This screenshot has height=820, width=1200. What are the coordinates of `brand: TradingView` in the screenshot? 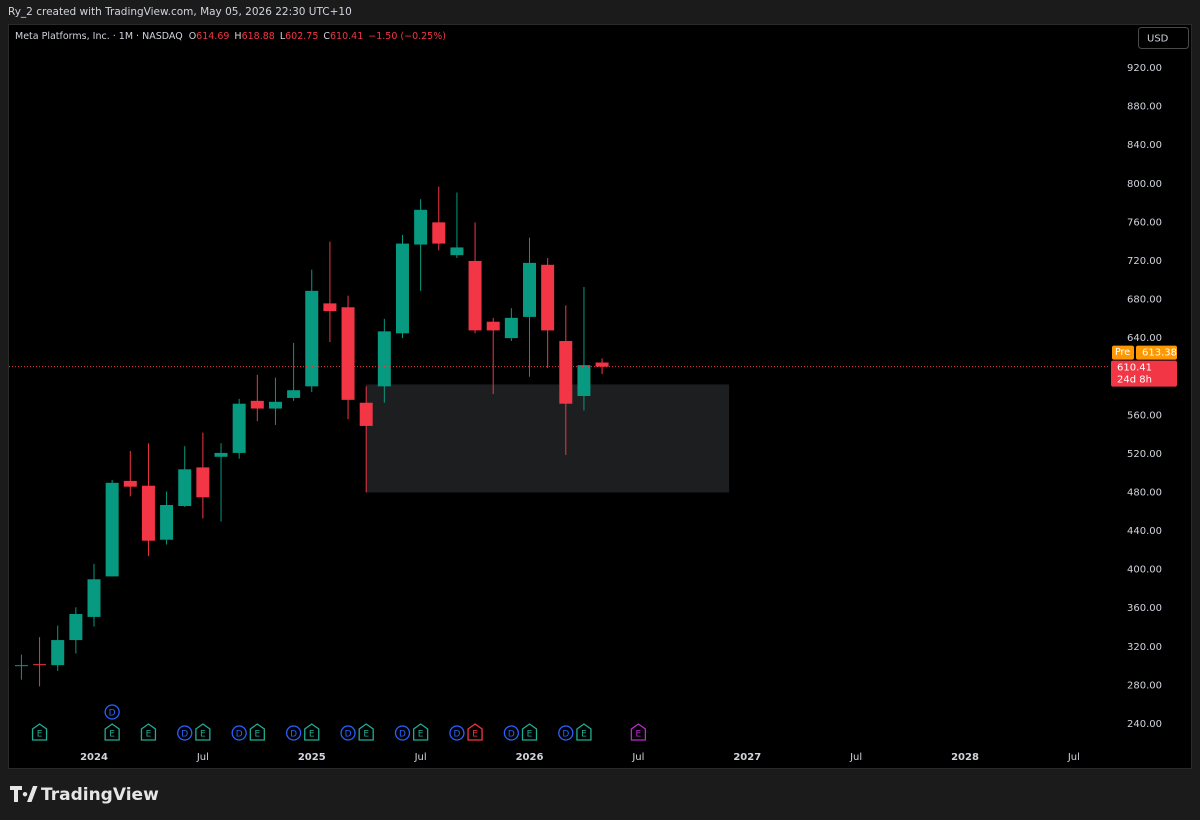 It's located at (84, 795).